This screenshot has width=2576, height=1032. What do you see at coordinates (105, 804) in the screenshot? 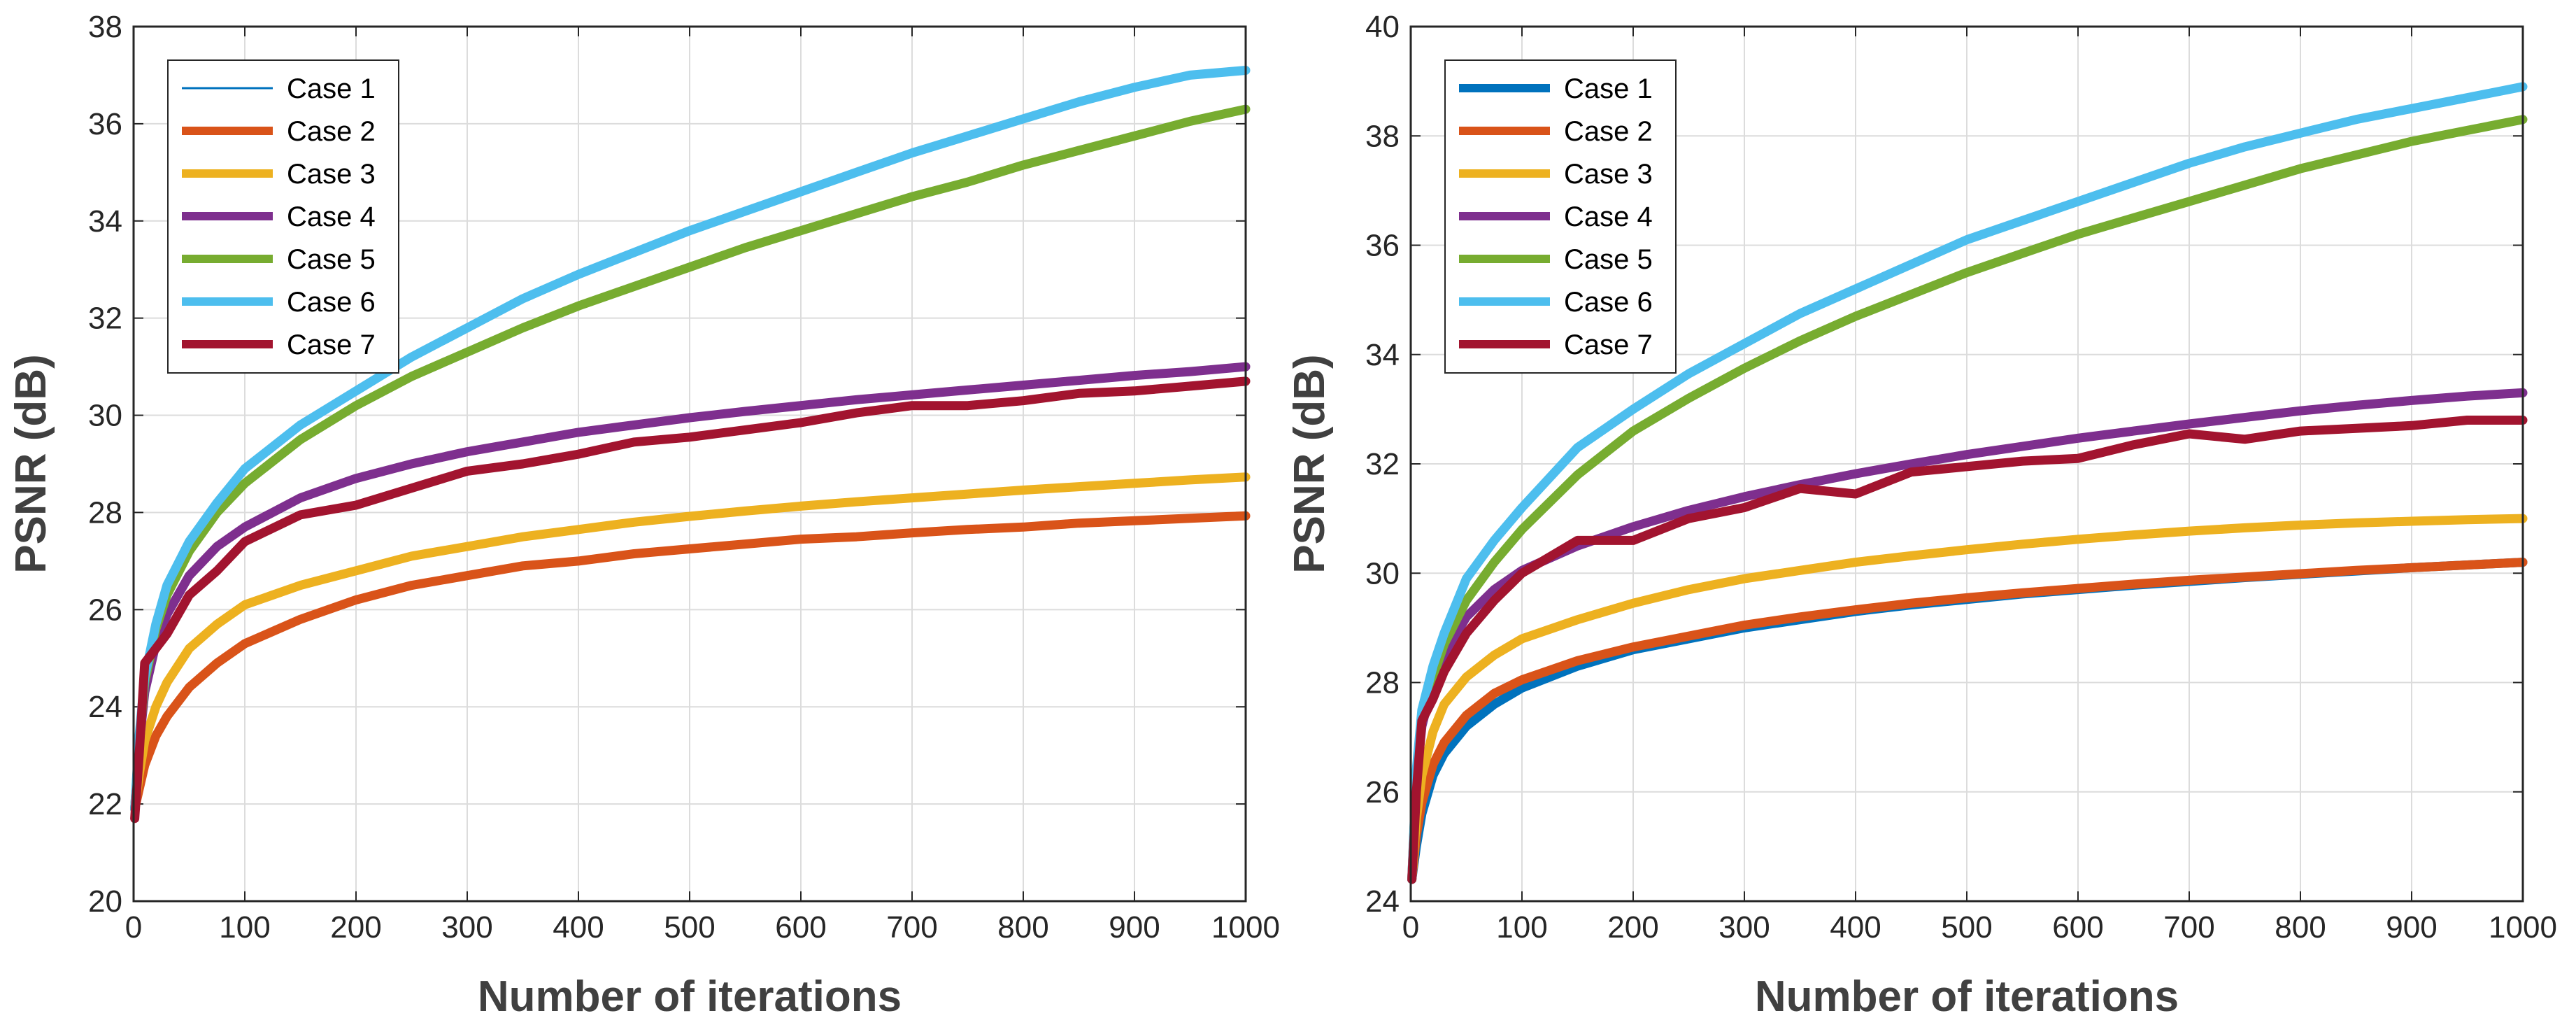
I see `y-tick-label: 22` at bounding box center [105, 804].